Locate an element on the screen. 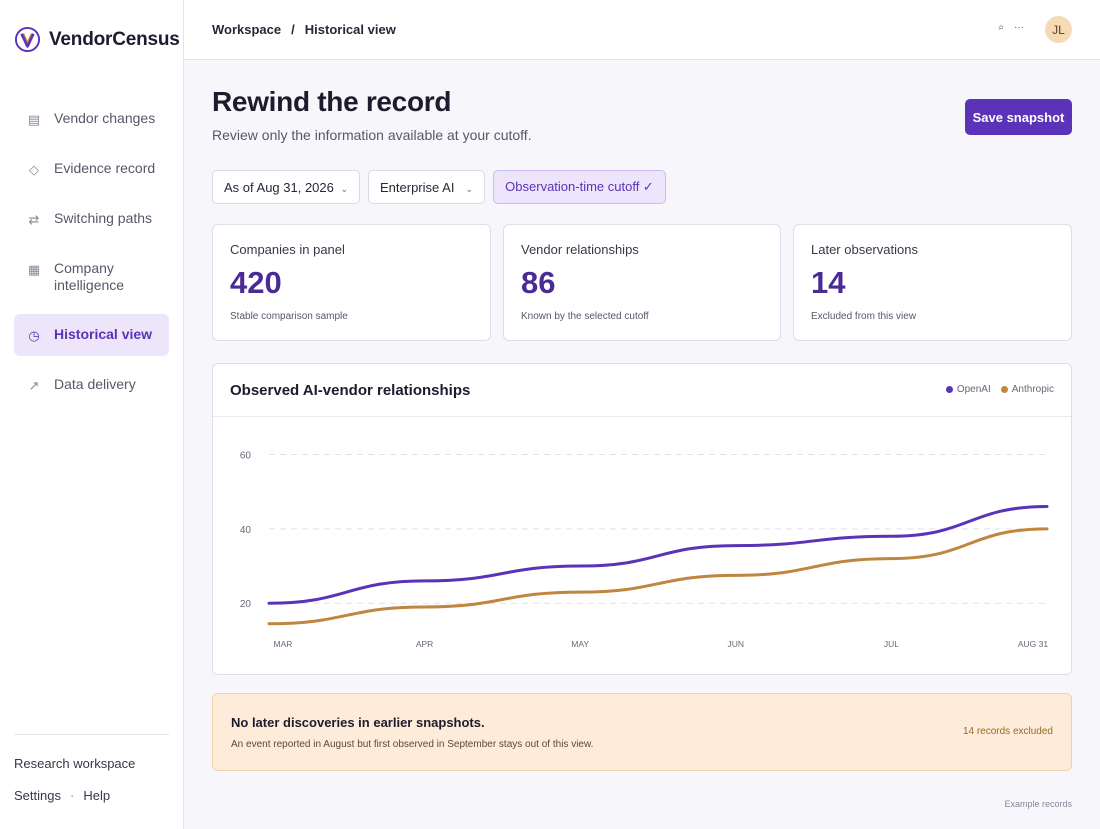 The image size is (1100, 829). sidebar-item-label: Data delivery is located at coordinates (95, 384).